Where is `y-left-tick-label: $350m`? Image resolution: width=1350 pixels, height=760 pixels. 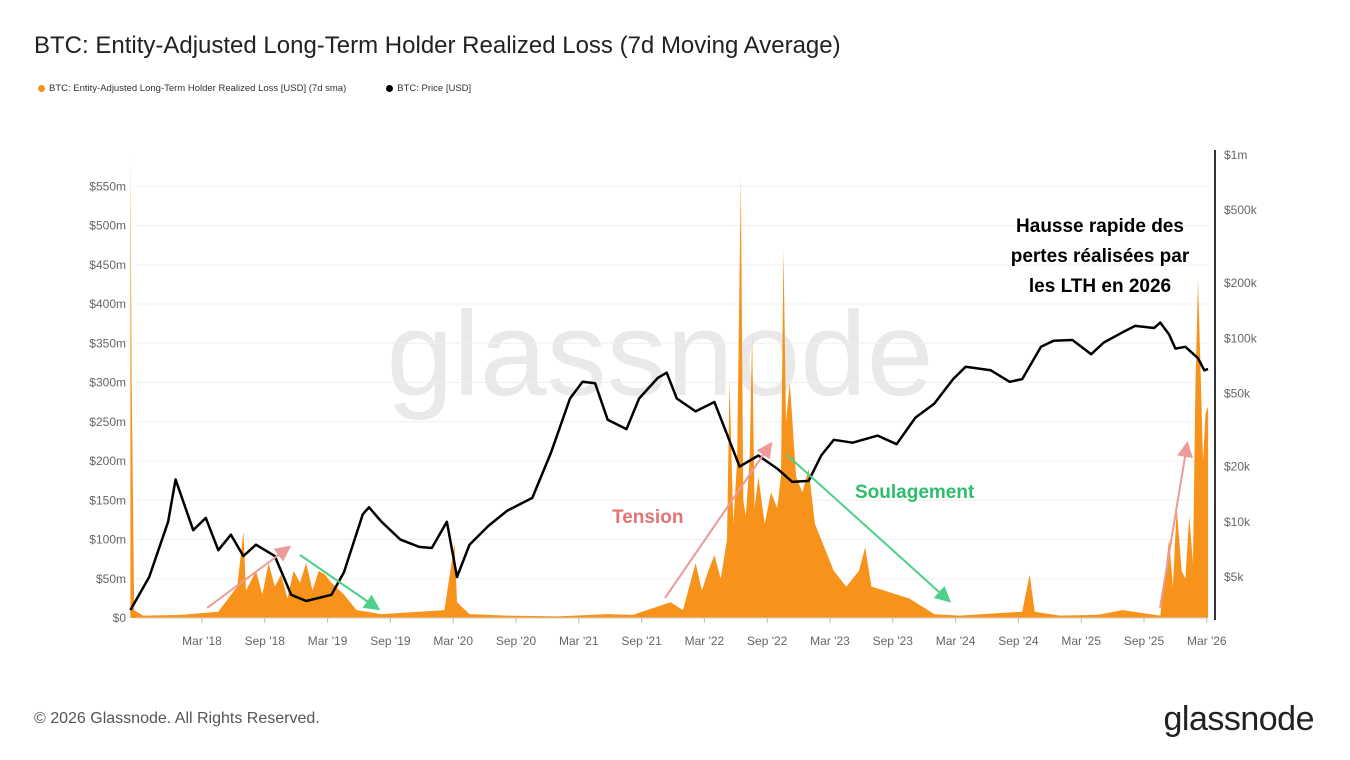
y-left-tick-label: $350m is located at coordinates (107, 343).